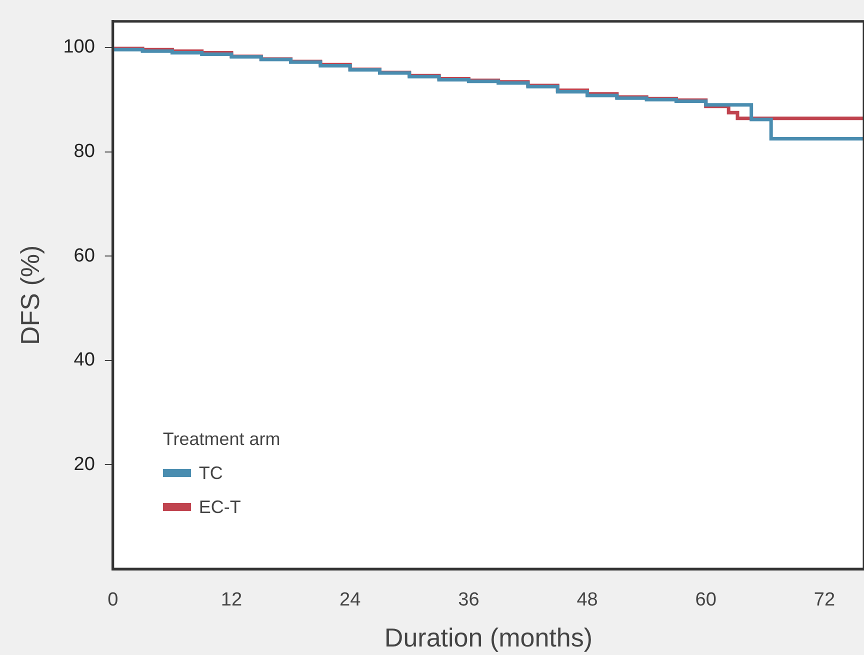 This screenshot has width=864, height=655. What do you see at coordinates (84, 151) in the screenshot?
I see `y-tick-label: 80` at bounding box center [84, 151].